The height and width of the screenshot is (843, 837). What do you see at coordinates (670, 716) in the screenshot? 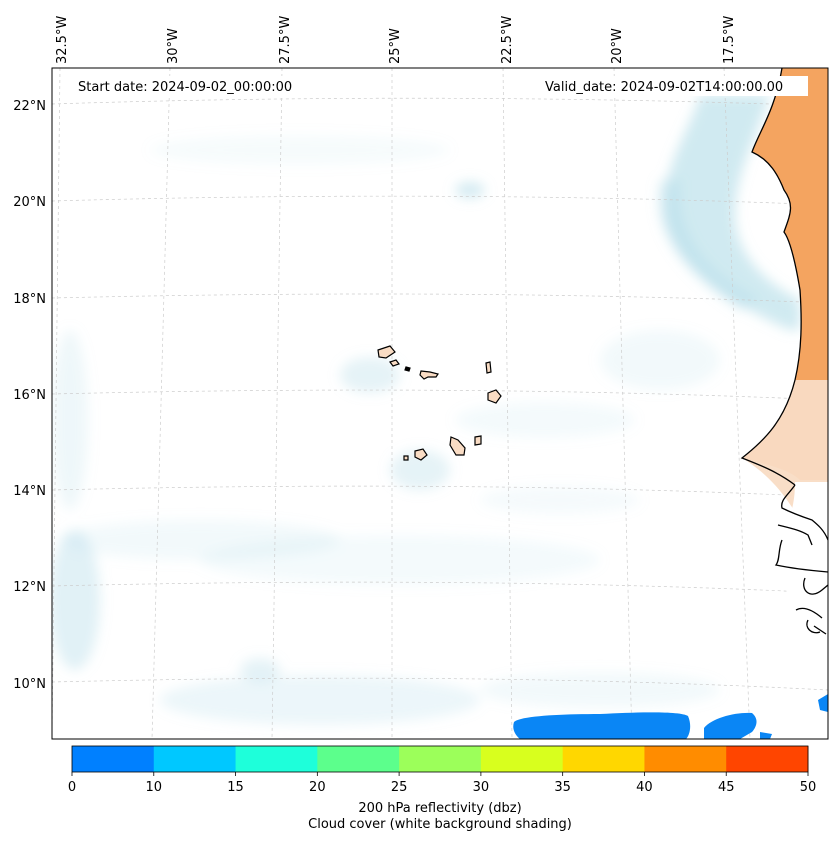
I see `reflectivity-areas` at bounding box center [670, 716].